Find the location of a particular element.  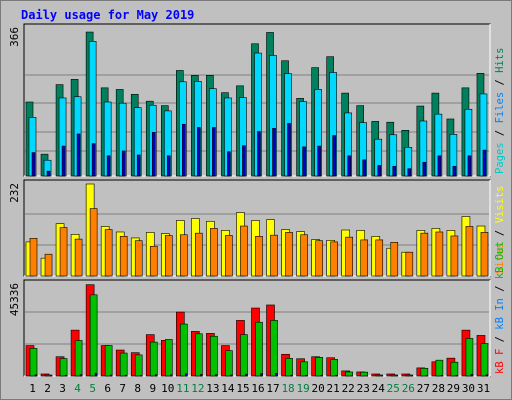

x-tick-label: 2 is located at coordinates (47, 388).